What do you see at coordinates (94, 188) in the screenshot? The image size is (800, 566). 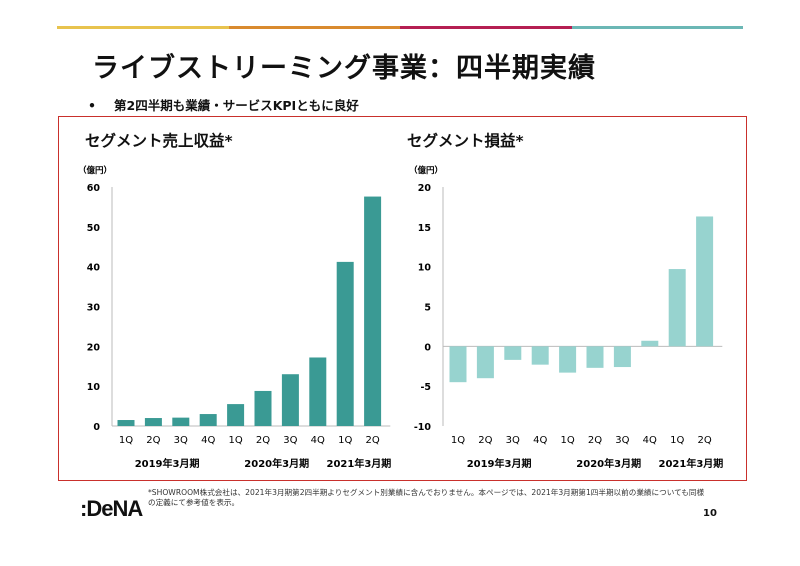 I see `y-tick-label: 60` at bounding box center [94, 188].